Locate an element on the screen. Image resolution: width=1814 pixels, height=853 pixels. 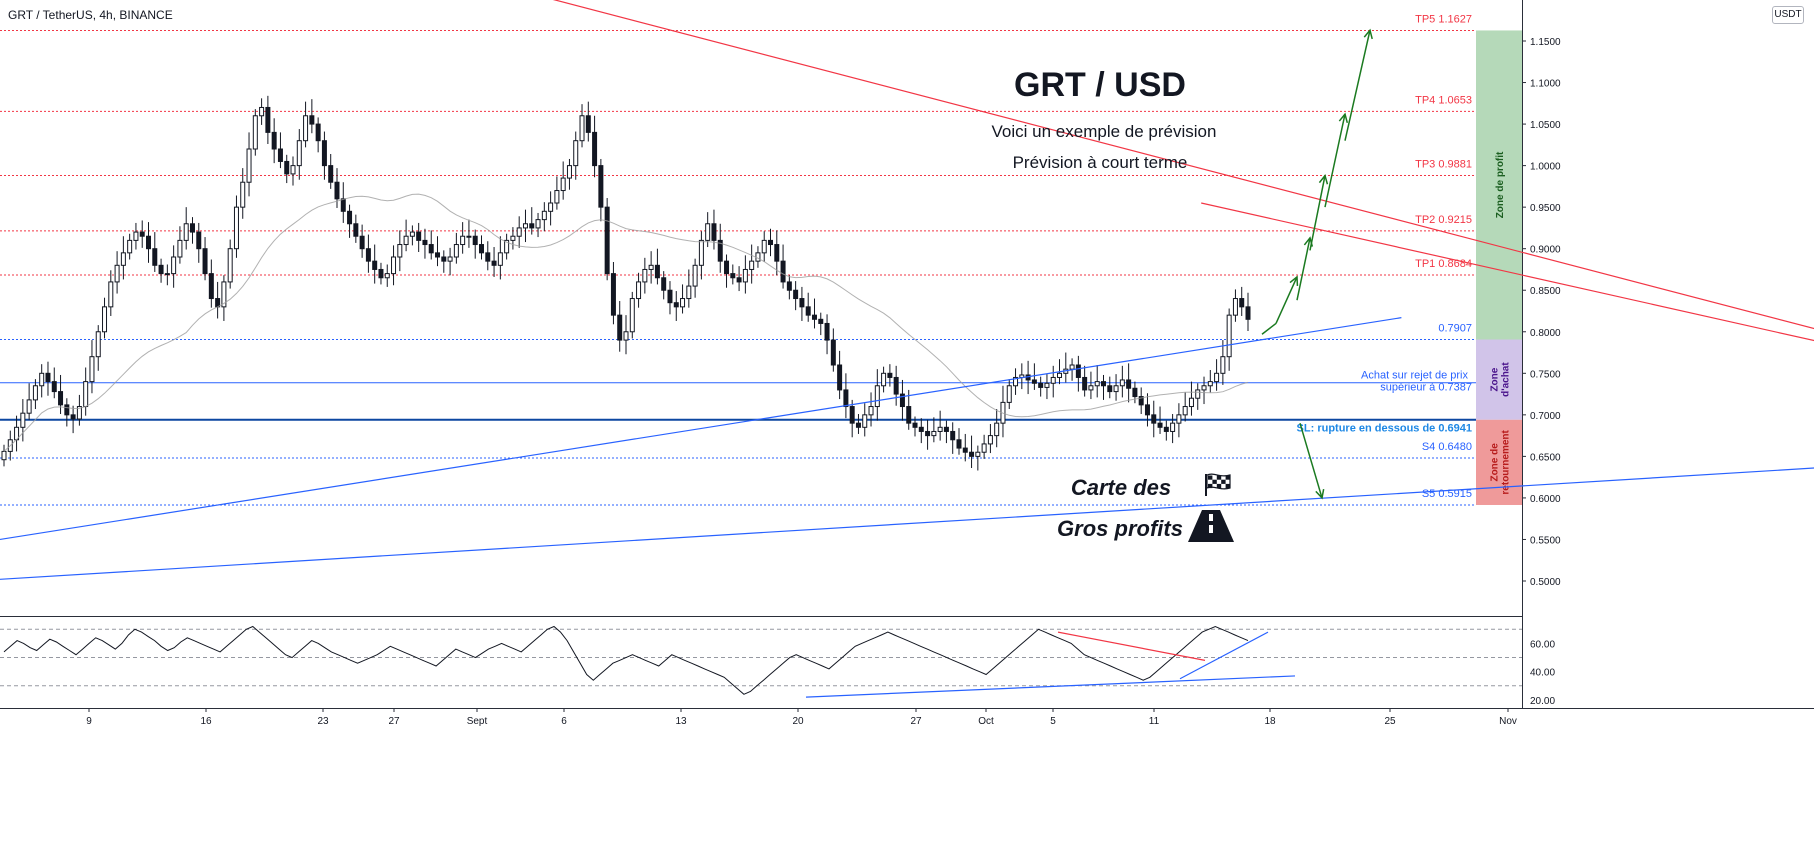
currency-button: USDT is located at coordinates (1788, 15).